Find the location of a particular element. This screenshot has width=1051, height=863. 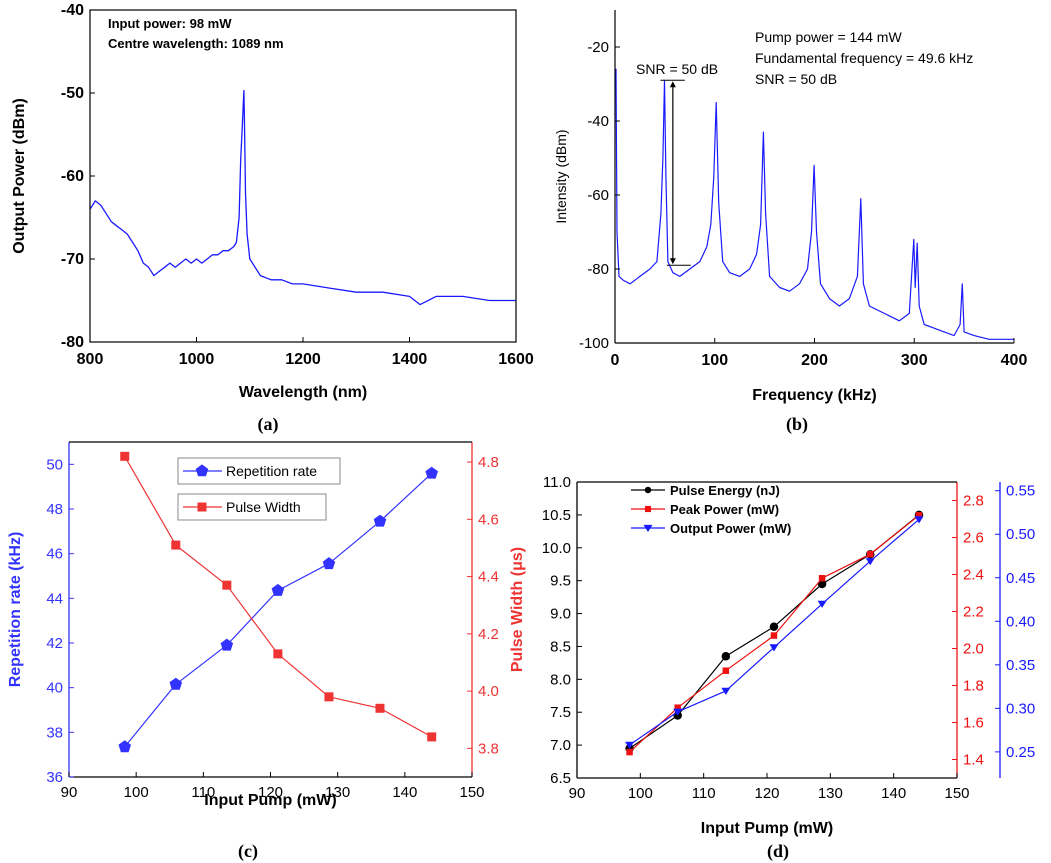

y-tick-label: -50 is located at coordinates (72, 93).